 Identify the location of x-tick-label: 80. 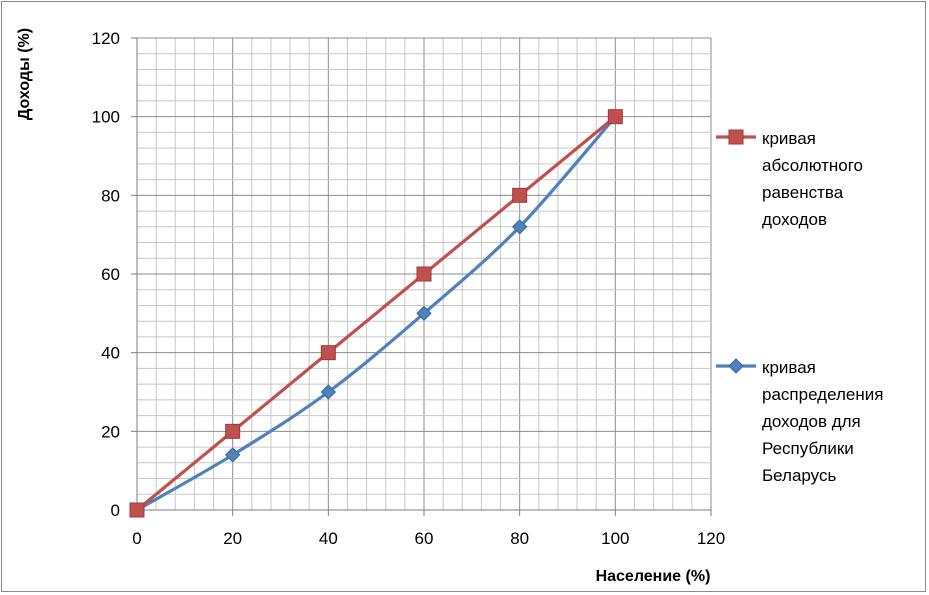
(519, 538).